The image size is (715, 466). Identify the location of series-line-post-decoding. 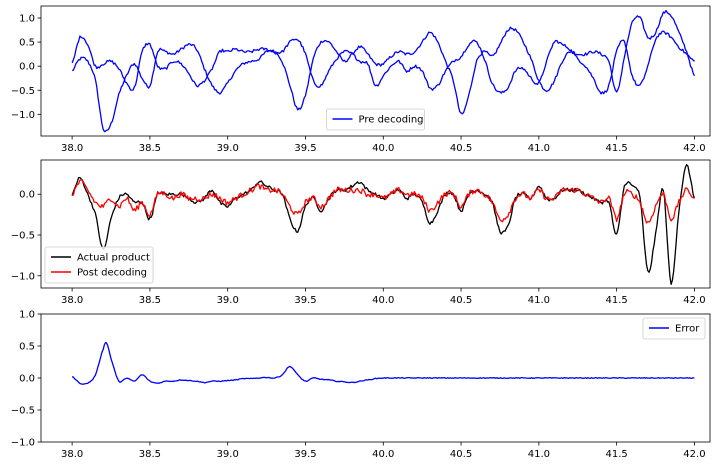
(383, 201).